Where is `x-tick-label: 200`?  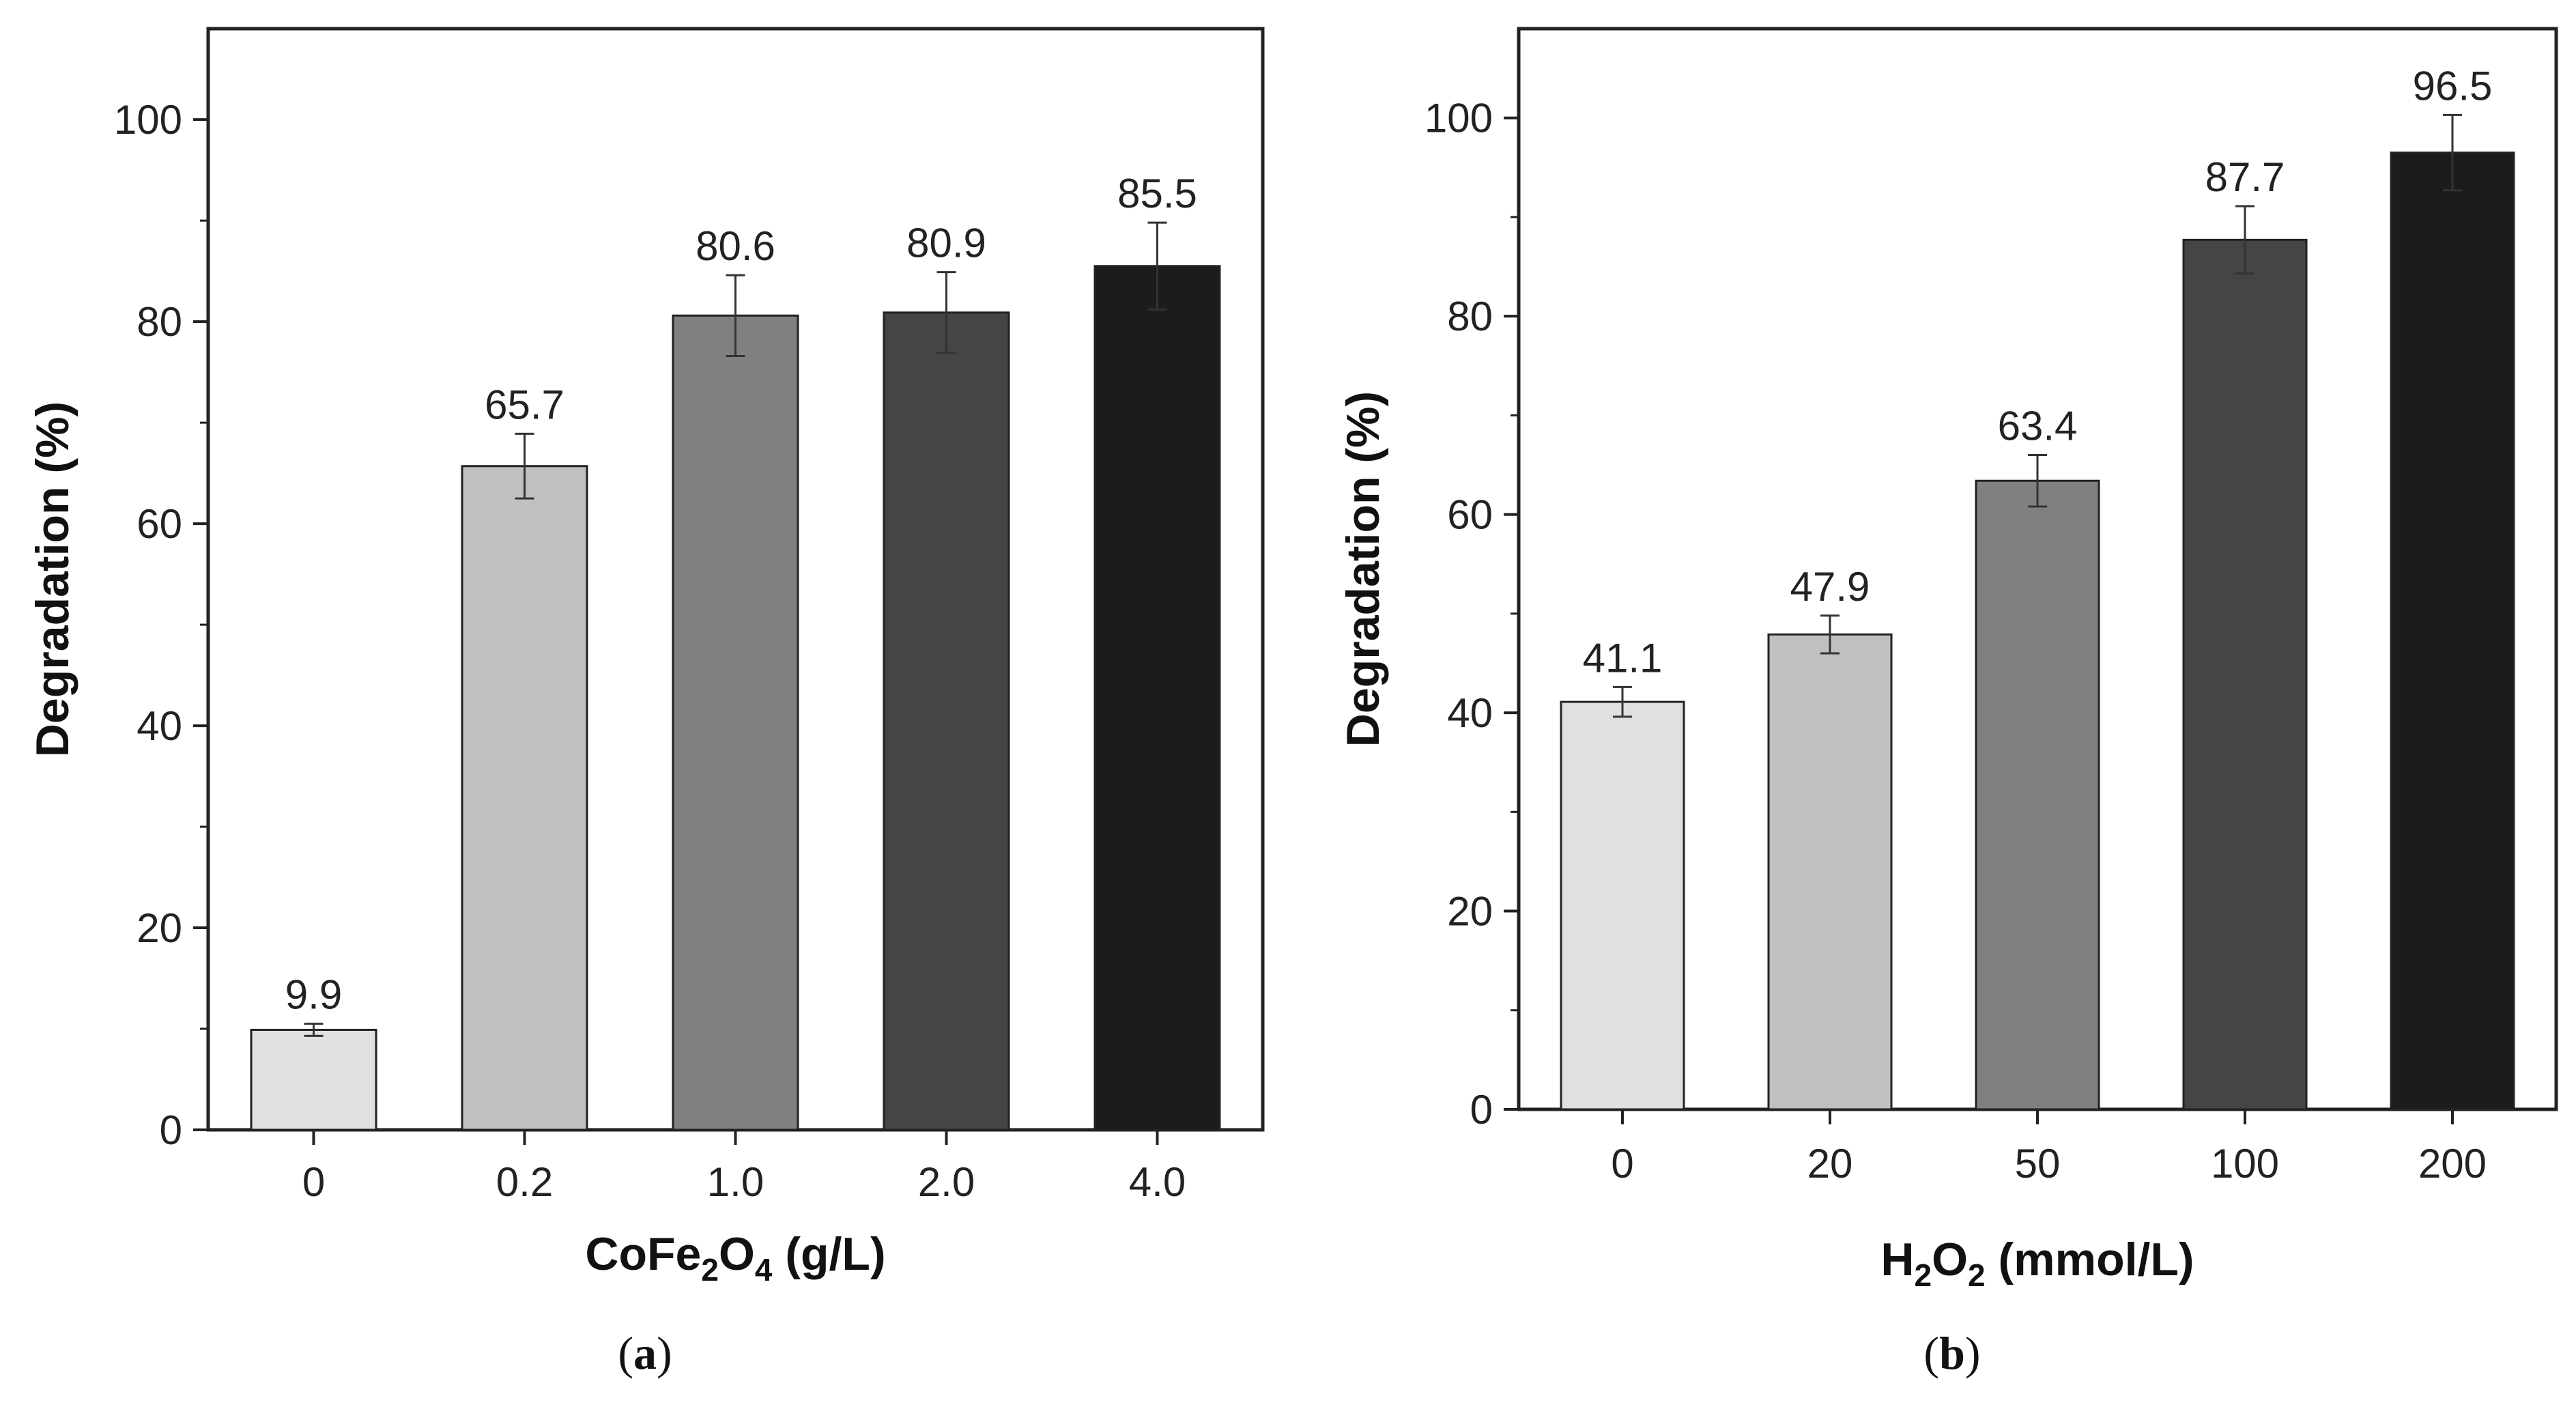 x-tick-label: 200 is located at coordinates (2452, 1163).